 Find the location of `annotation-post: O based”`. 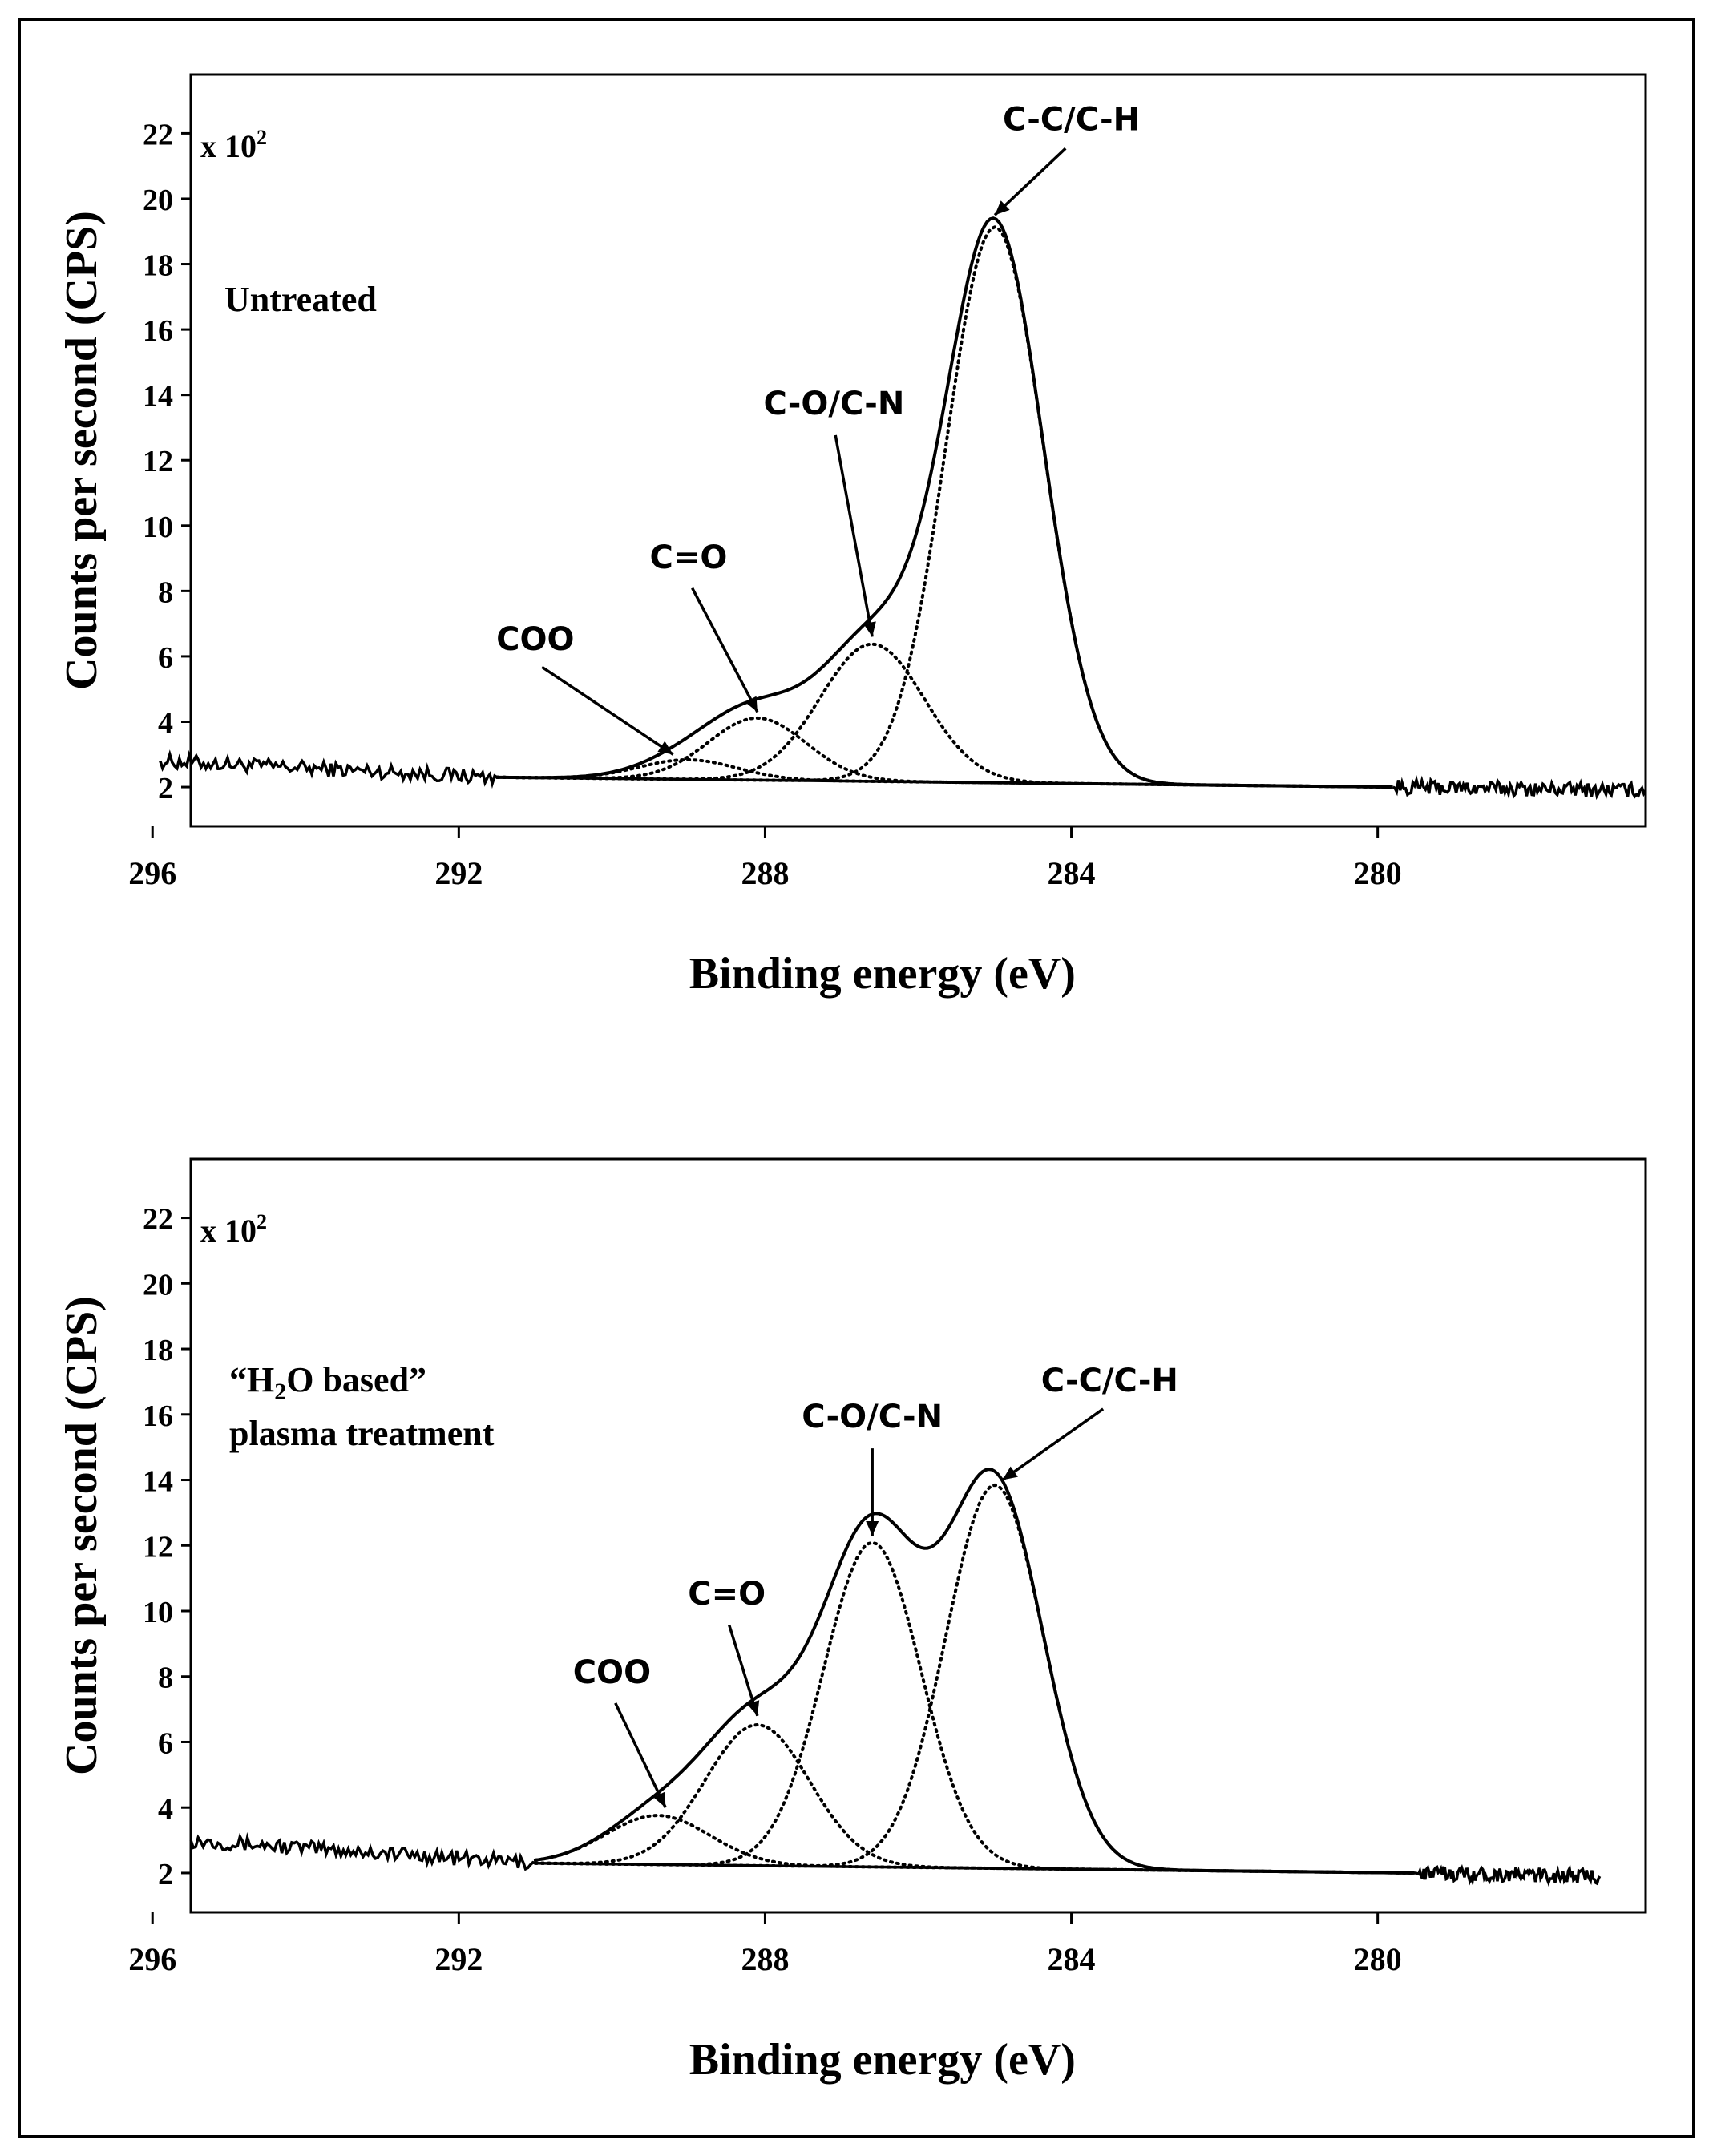

annotation-post: O based” is located at coordinates (356, 1379).